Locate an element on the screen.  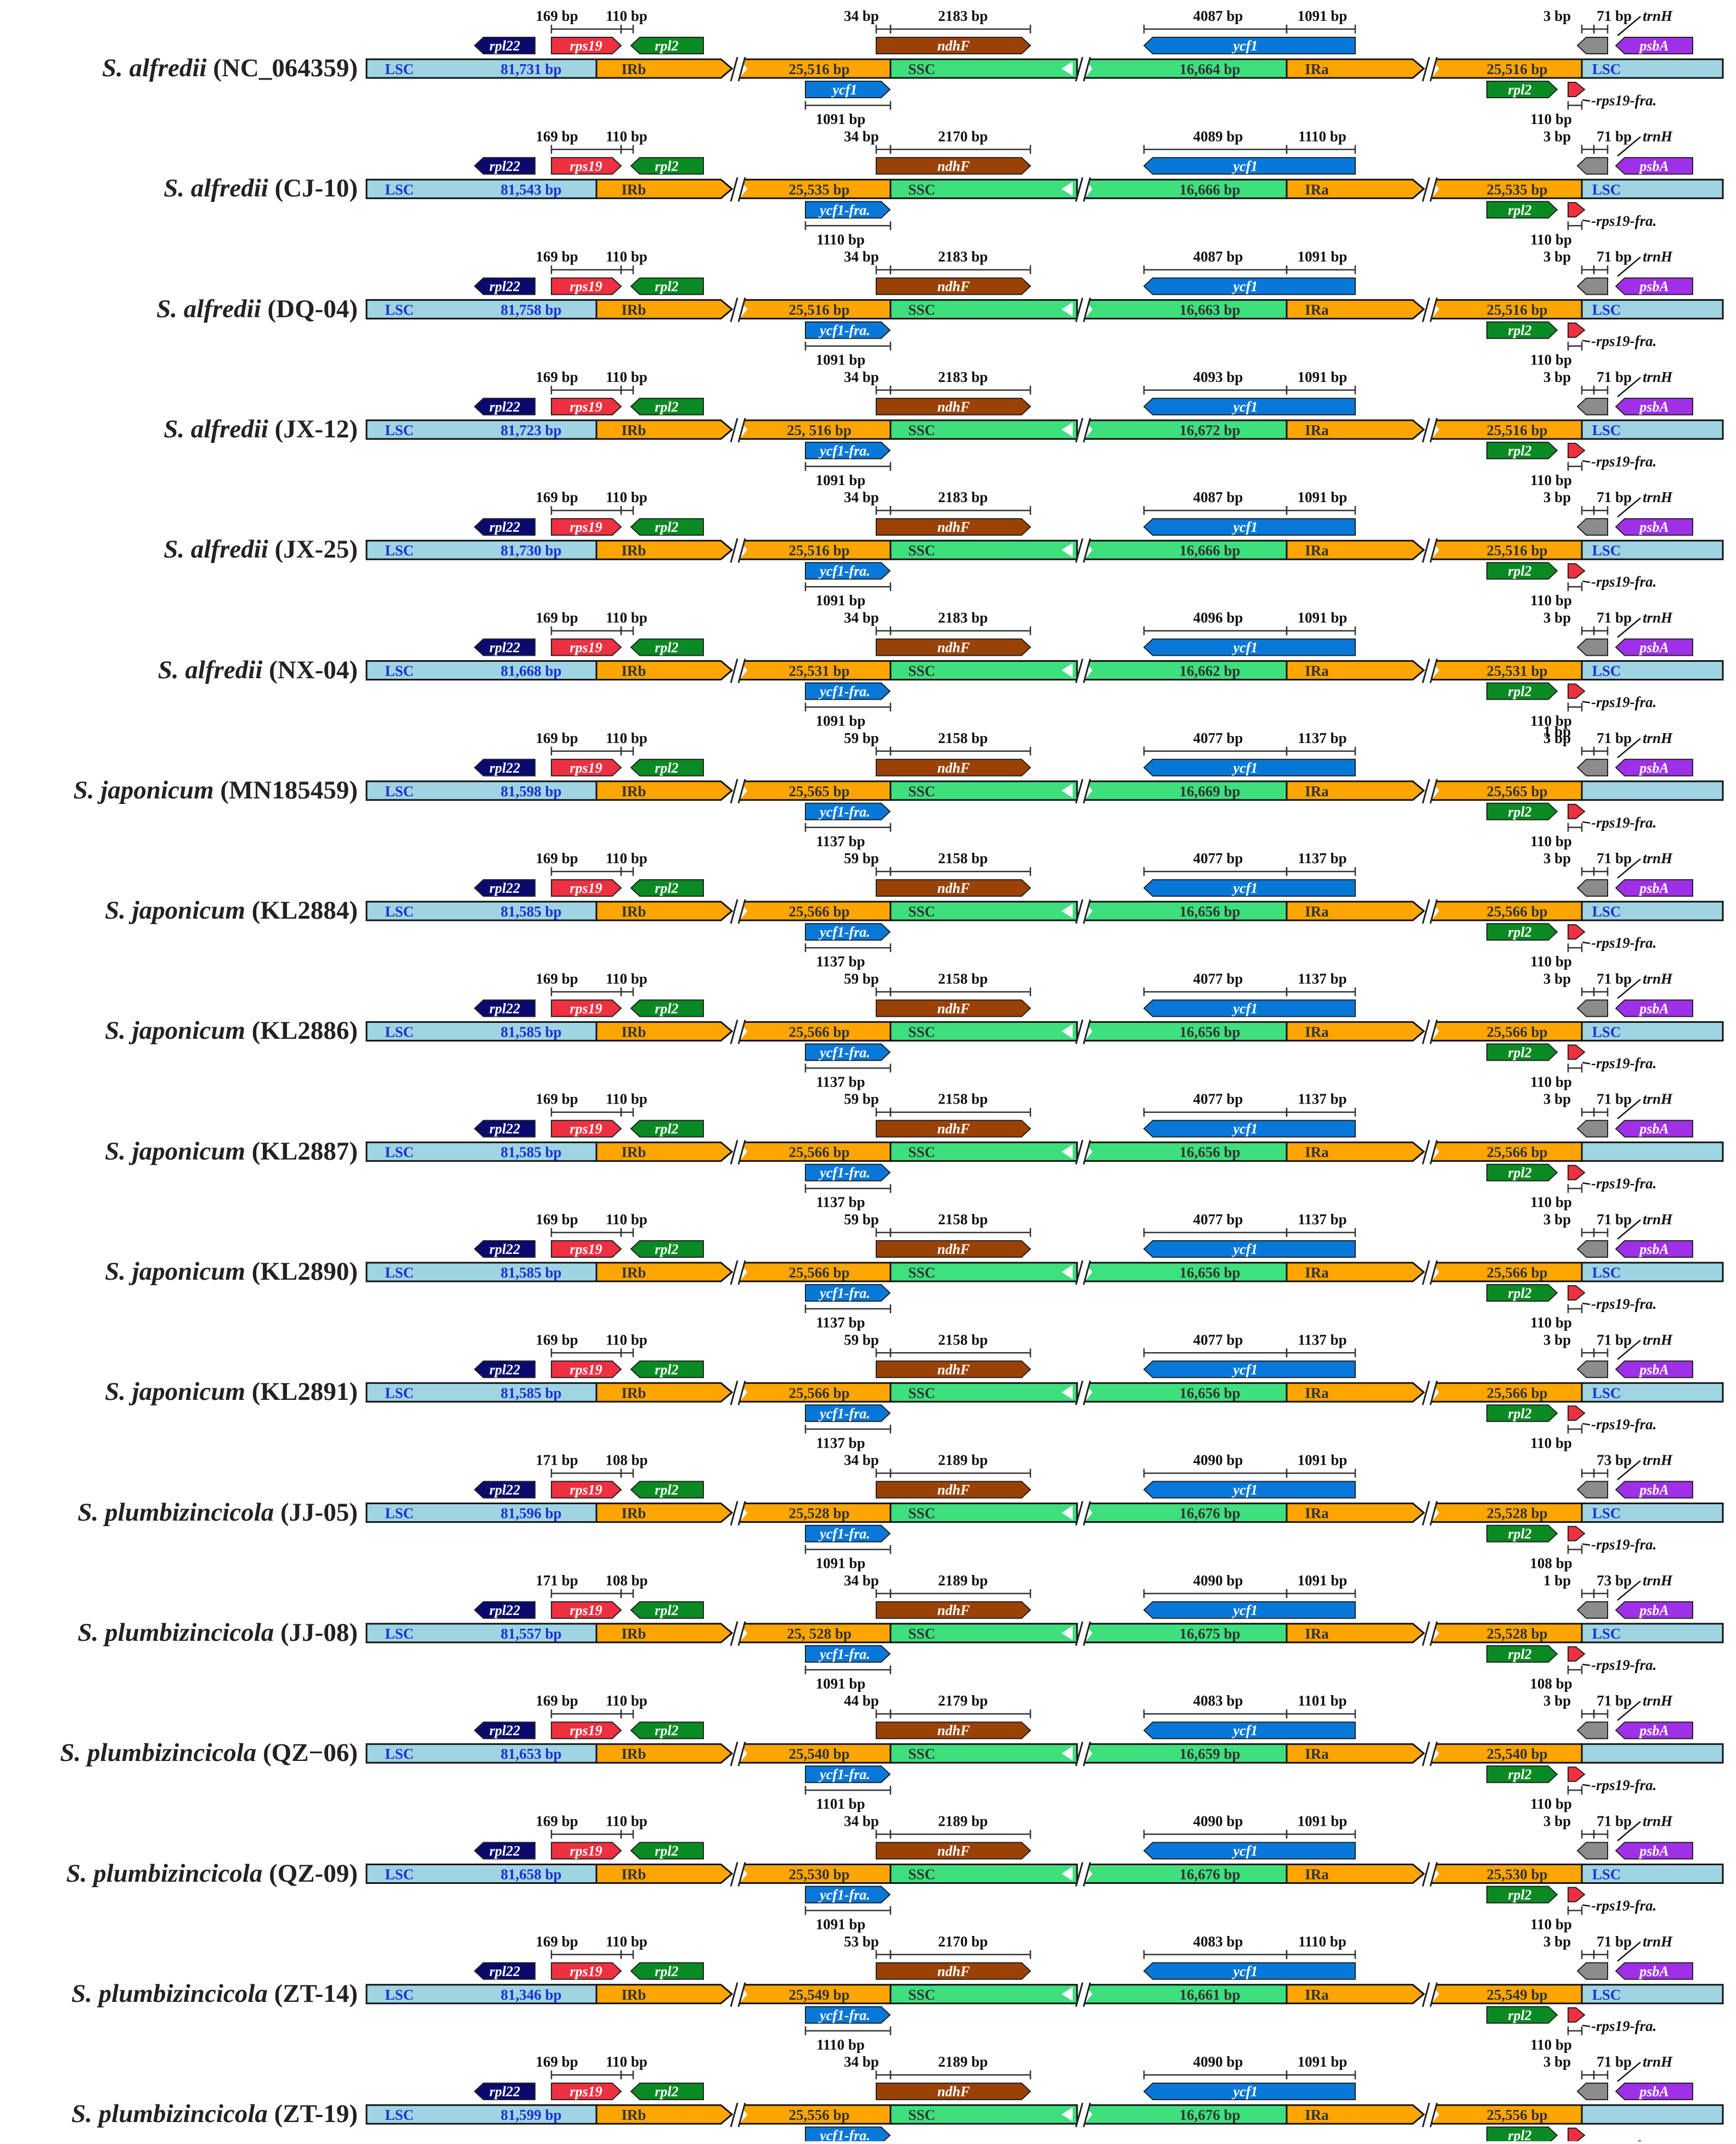
rps19-fra-bracket is located at coordinates (1575, 1430).